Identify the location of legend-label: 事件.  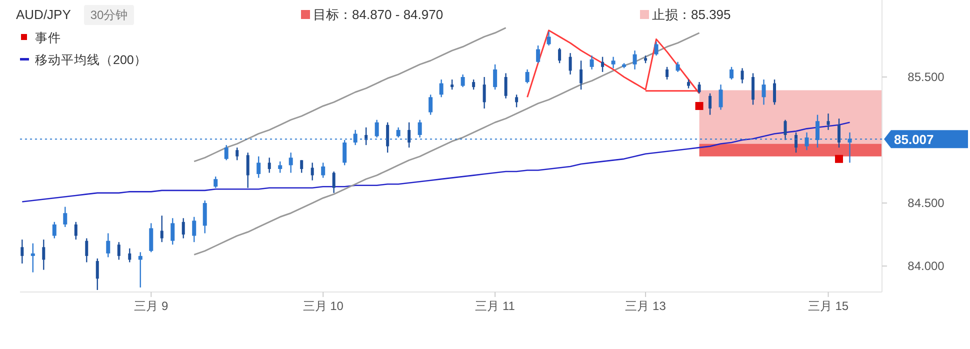
(48, 38).